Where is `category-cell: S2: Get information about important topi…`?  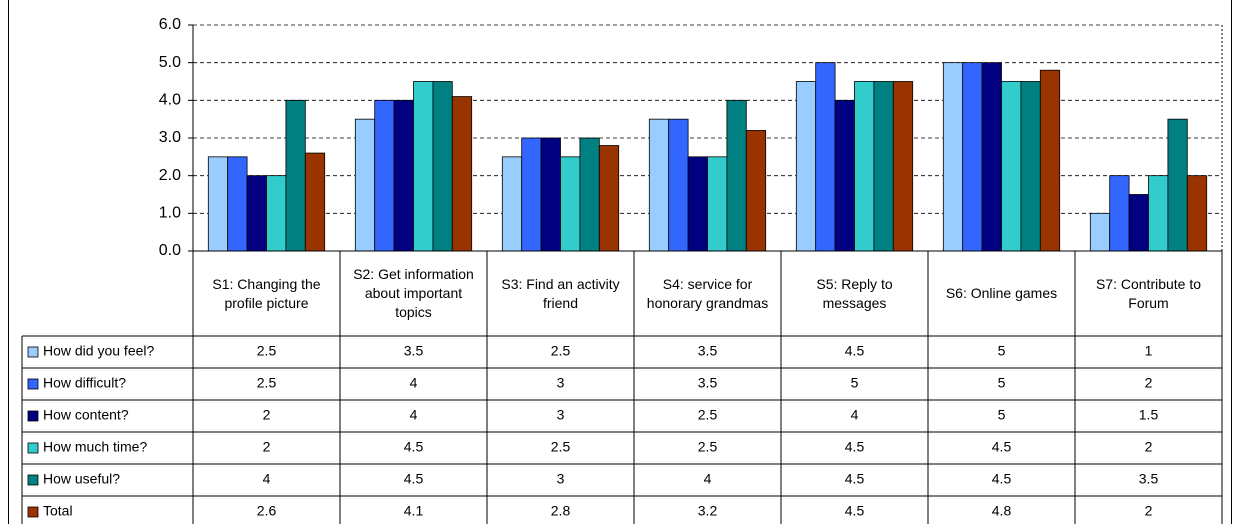 category-cell: S2: Get information about important topi… is located at coordinates (413, 293).